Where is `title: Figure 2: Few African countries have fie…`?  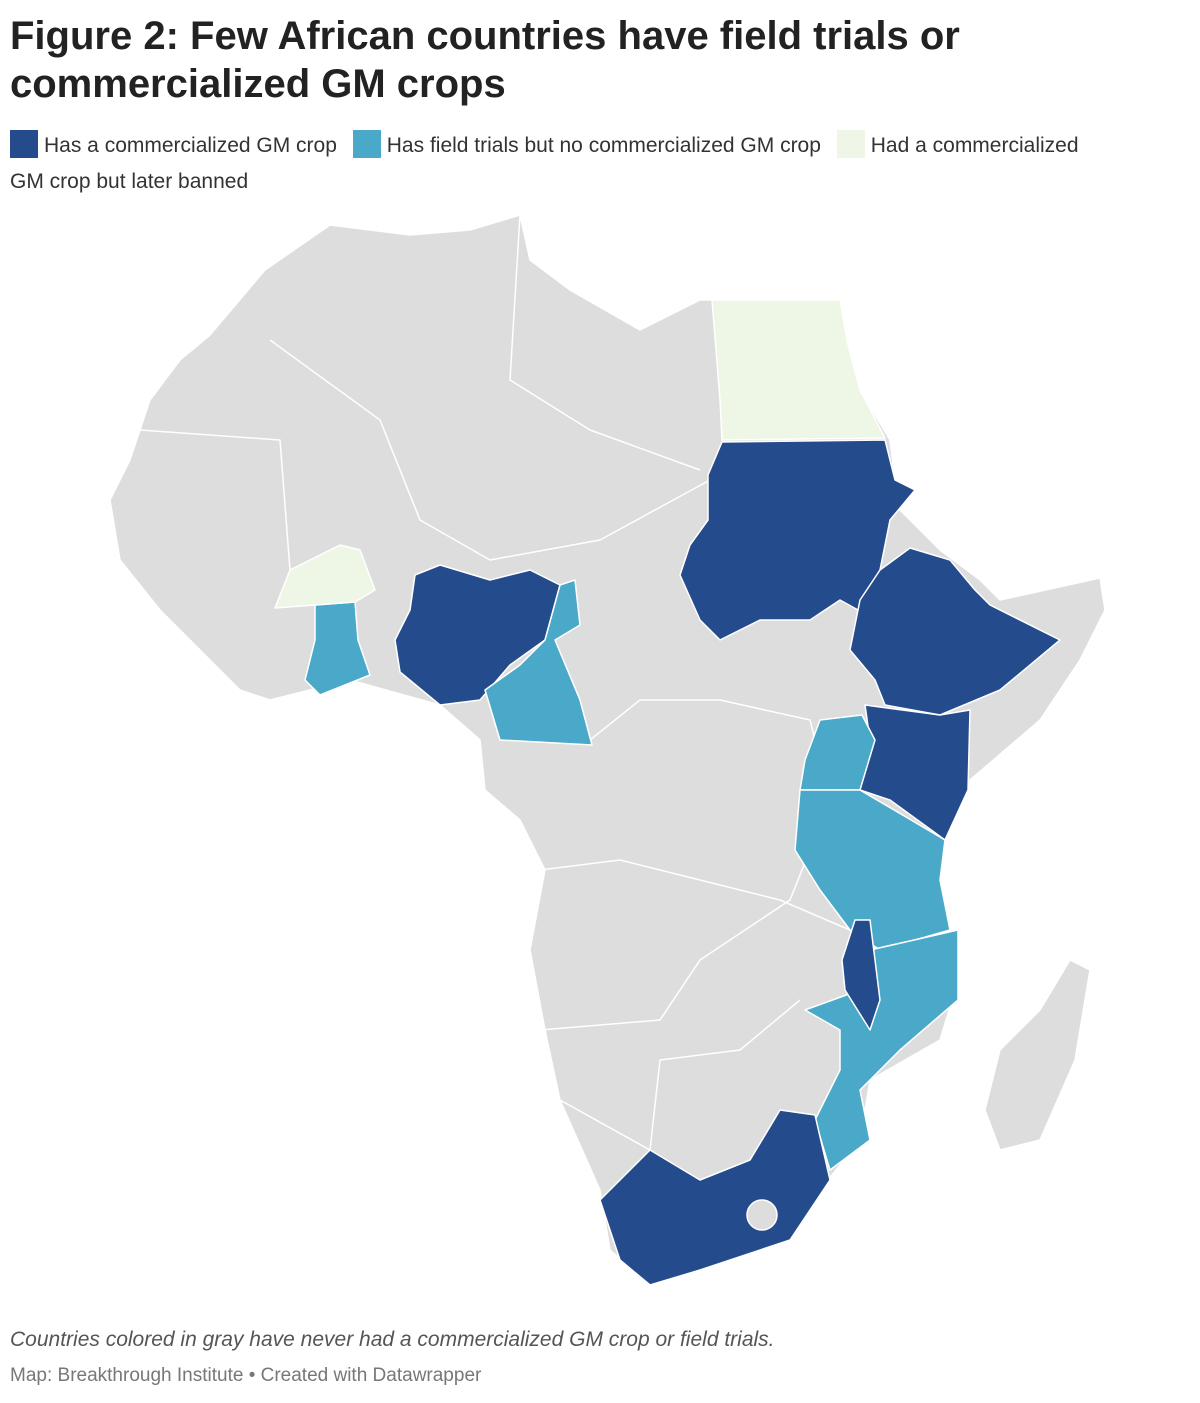 title: Figure 2: Few African countries have fie… is located at coordinates (485, 60).